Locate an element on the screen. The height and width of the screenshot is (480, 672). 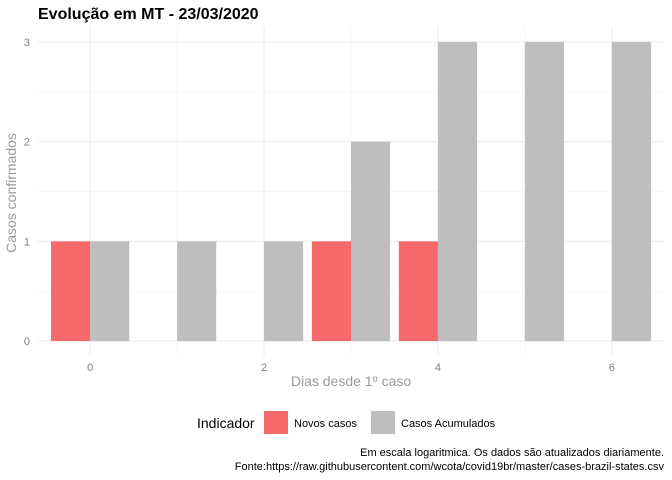
x-tick-label: 0 is located at coordinates (90, 368).